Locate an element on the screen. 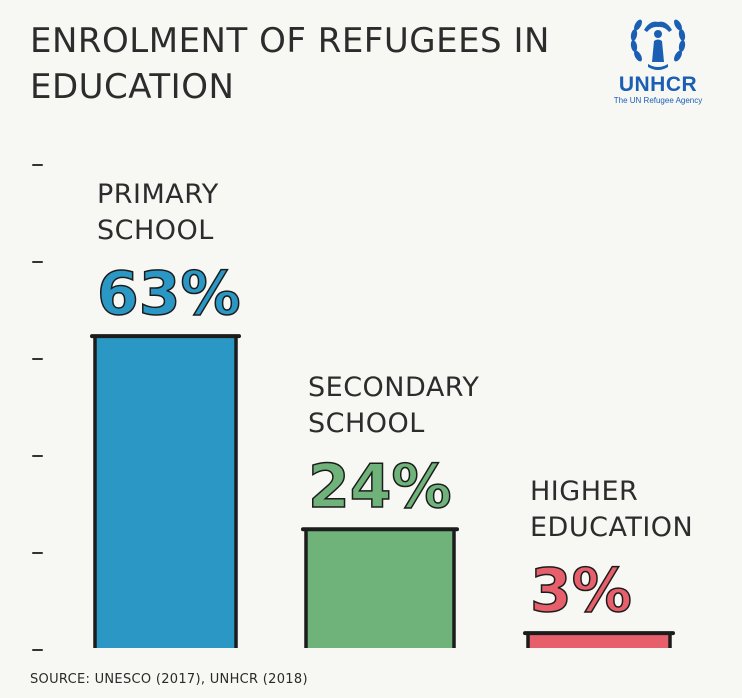 Image resolution: width=742 pixels, height=698 pixels. unhcr-logo: UNHCR The UN Refugee Agency is located at coordinates (658, 64).